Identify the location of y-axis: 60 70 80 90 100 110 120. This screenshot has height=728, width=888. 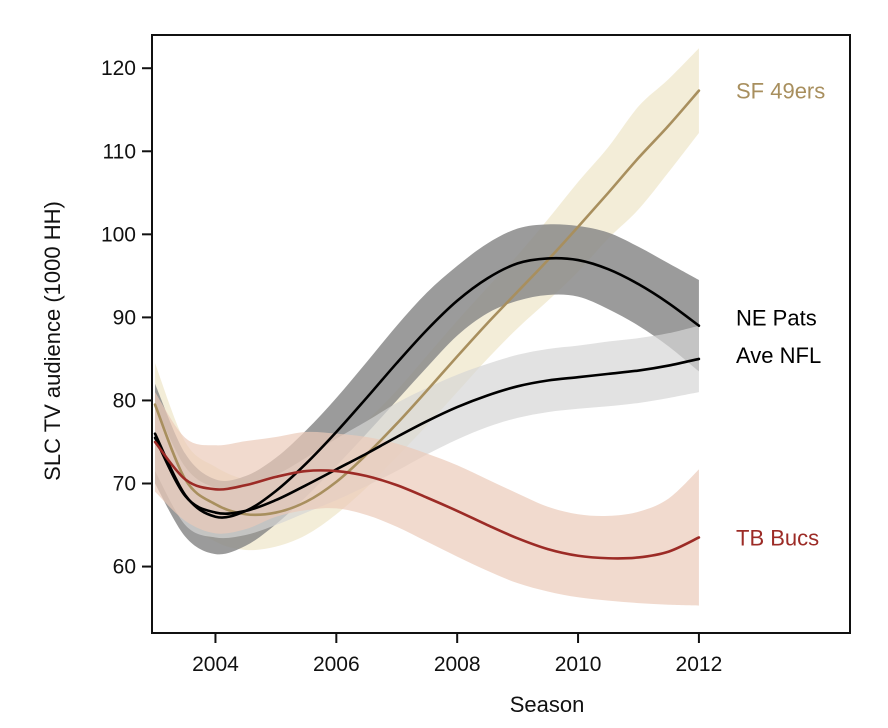
(126, 318).